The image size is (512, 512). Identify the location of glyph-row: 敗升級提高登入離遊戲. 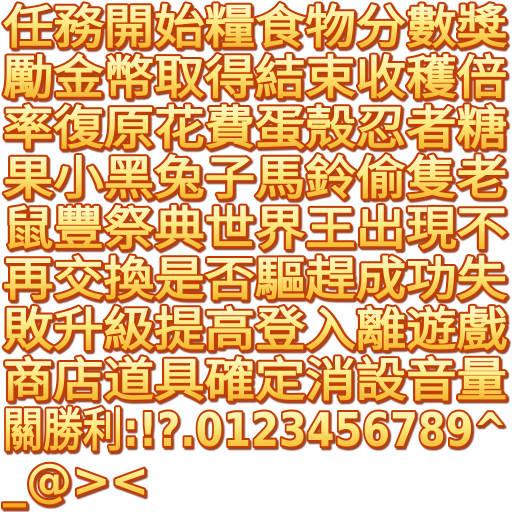
(255, 329).